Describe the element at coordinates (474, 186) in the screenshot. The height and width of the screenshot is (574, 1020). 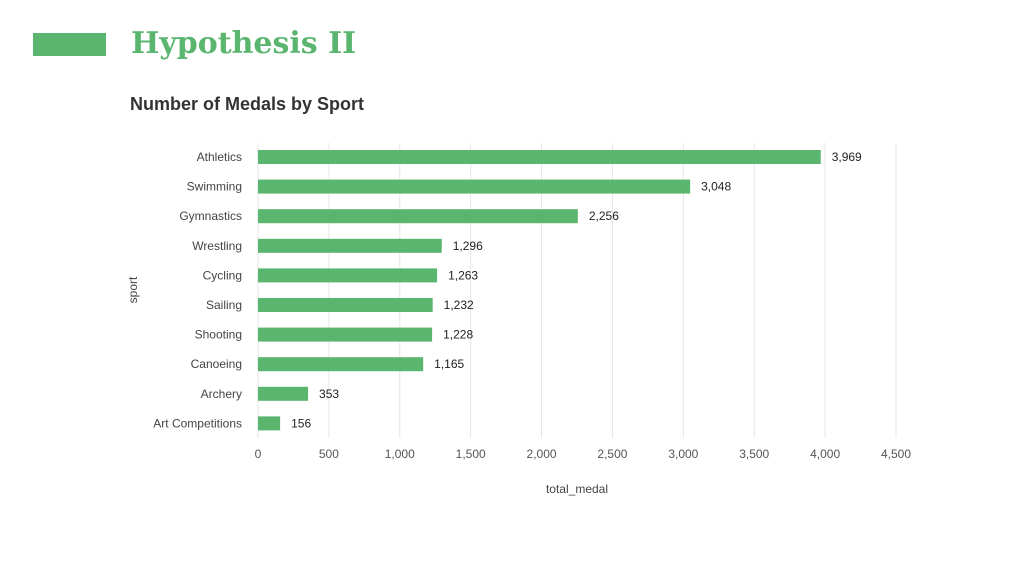
I see `bar-swimming` at that location.